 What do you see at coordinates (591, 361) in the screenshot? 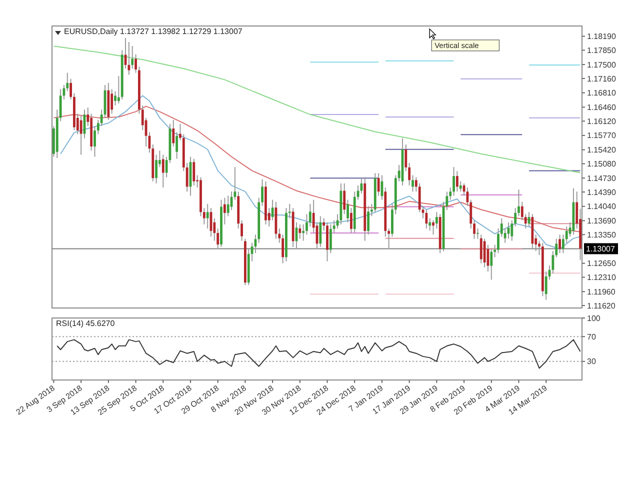
I see `y-tick-label: 30` at bounding box center [591, 361].